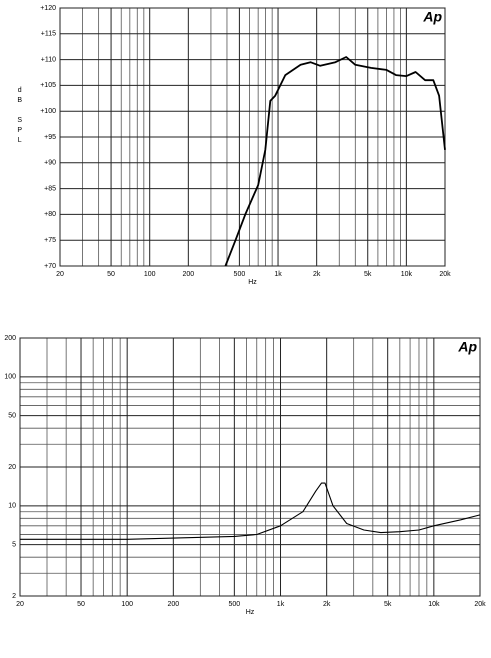  Describe the element at coordinates (50, 188) in the screenshot. I see `y-tick-label: +85` at that location.